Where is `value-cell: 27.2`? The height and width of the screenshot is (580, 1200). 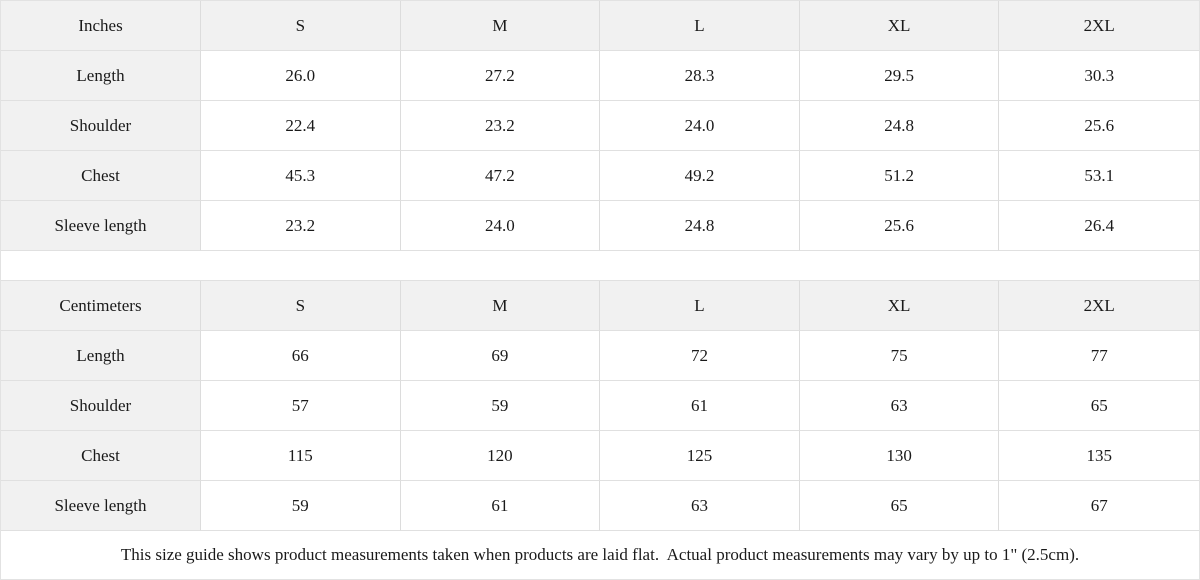
value-cell: 27.2 is located at coordinates (500, 76).